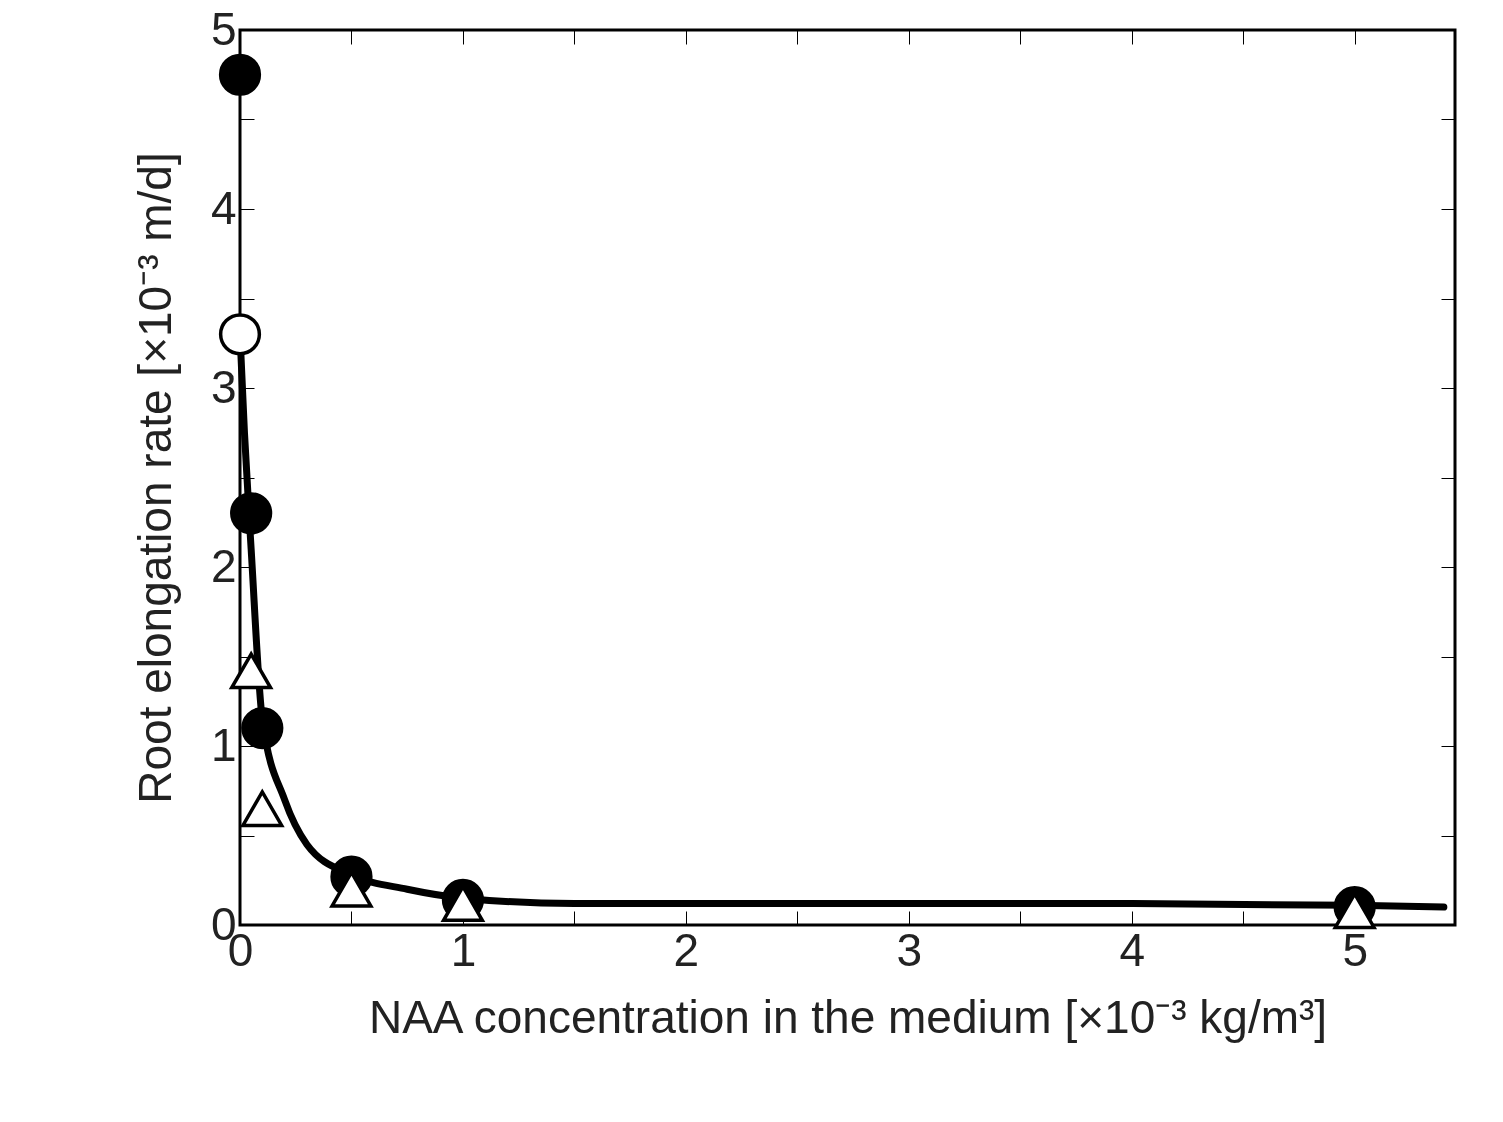 This screenshot has width=1503, height=1122. What do you see at coordinates (686, 949) in the screenshot?
I see `x-tick-label: 2` at bounding box center [686, 949].